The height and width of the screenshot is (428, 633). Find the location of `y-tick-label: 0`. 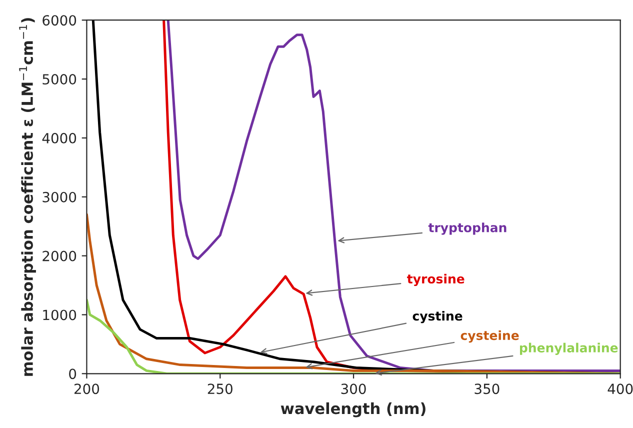

y-tick-label: 0 is located at coordinates (72, 374).